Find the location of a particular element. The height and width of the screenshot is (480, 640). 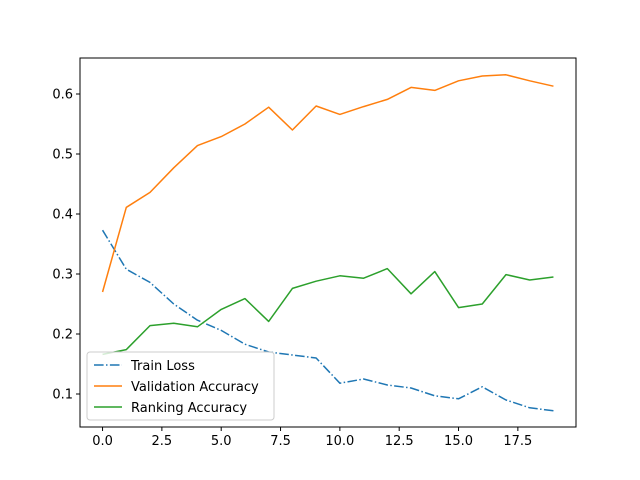

legend-label: Ranking Accuracy is located at coordinates (189, 408).